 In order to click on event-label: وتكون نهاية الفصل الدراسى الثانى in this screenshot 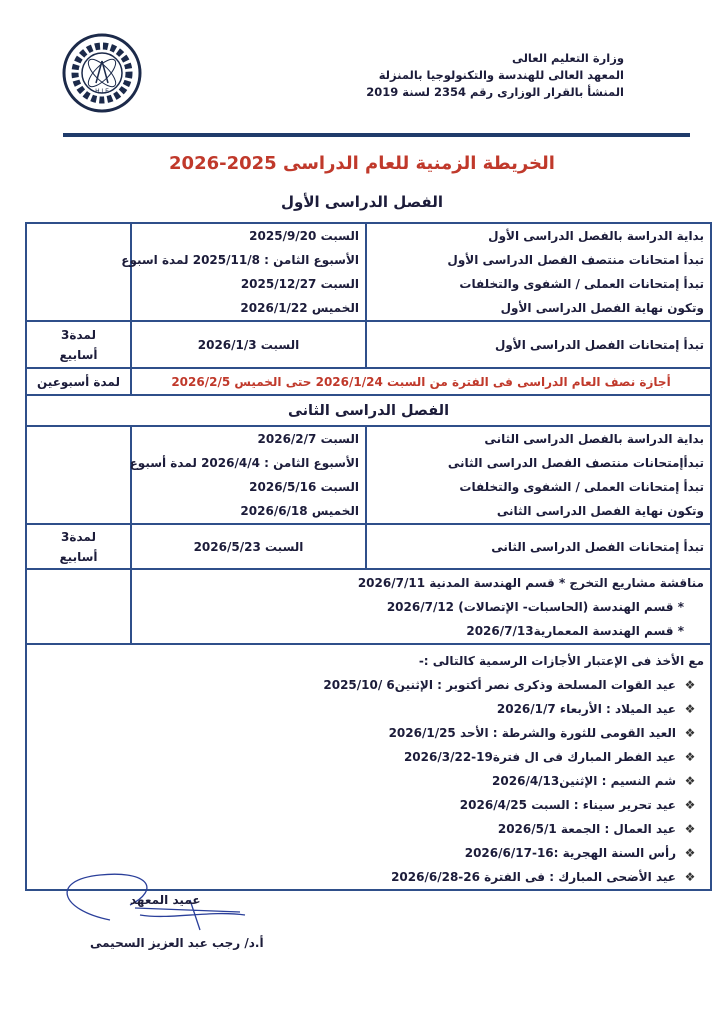, I will do `click(600, 511)`.